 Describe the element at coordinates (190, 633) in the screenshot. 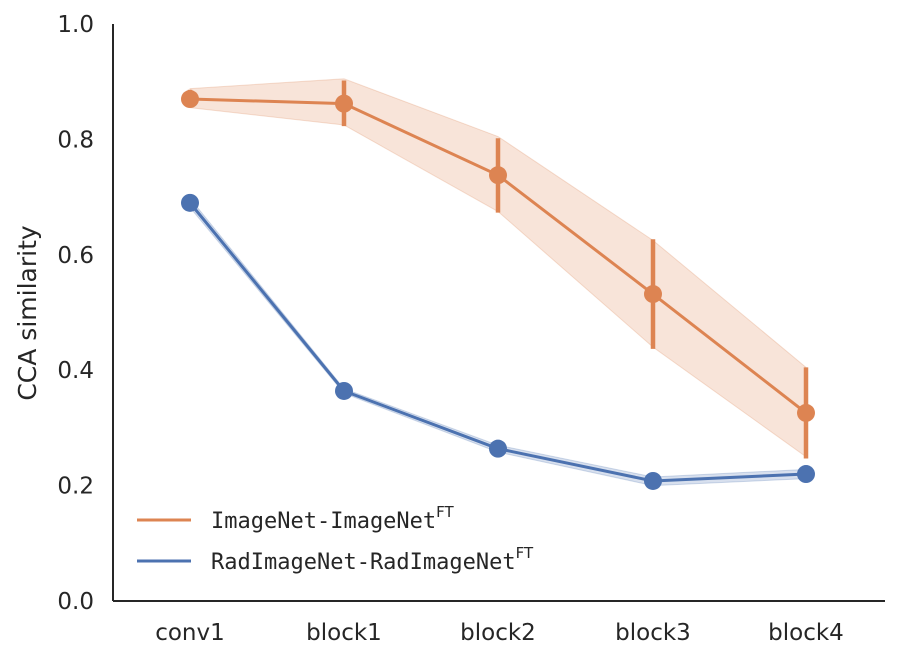

I see `x-tick-label: conv1` at that location.